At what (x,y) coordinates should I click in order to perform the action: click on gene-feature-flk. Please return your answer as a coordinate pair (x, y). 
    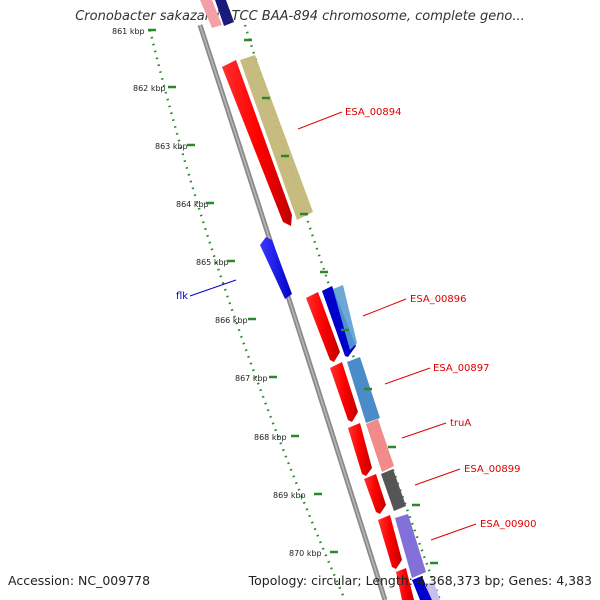
    Looking at the image, I should click on (276, 268).